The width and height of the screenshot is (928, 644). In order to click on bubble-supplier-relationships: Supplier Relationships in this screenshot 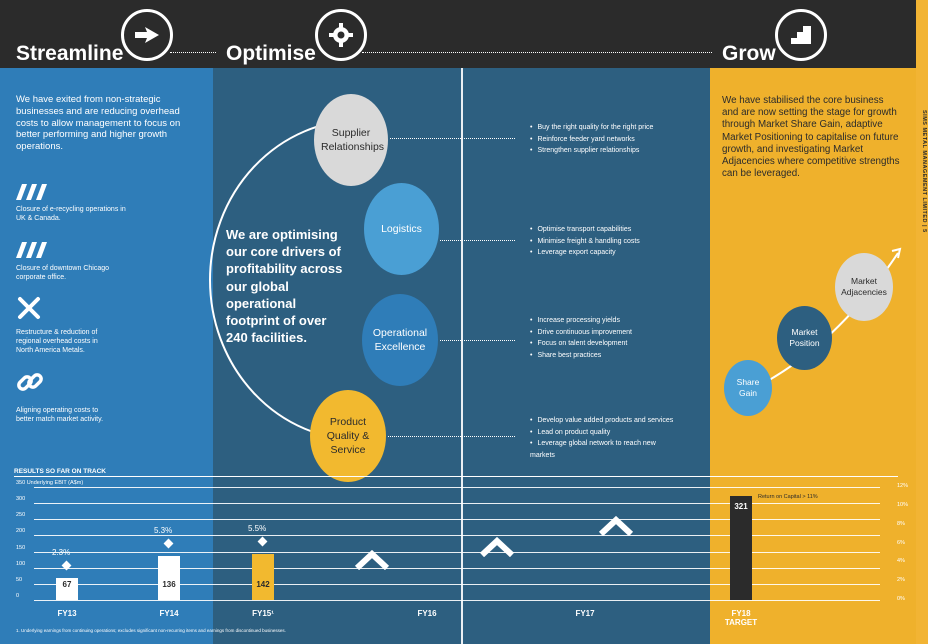, I will do `click(351, 140)`.